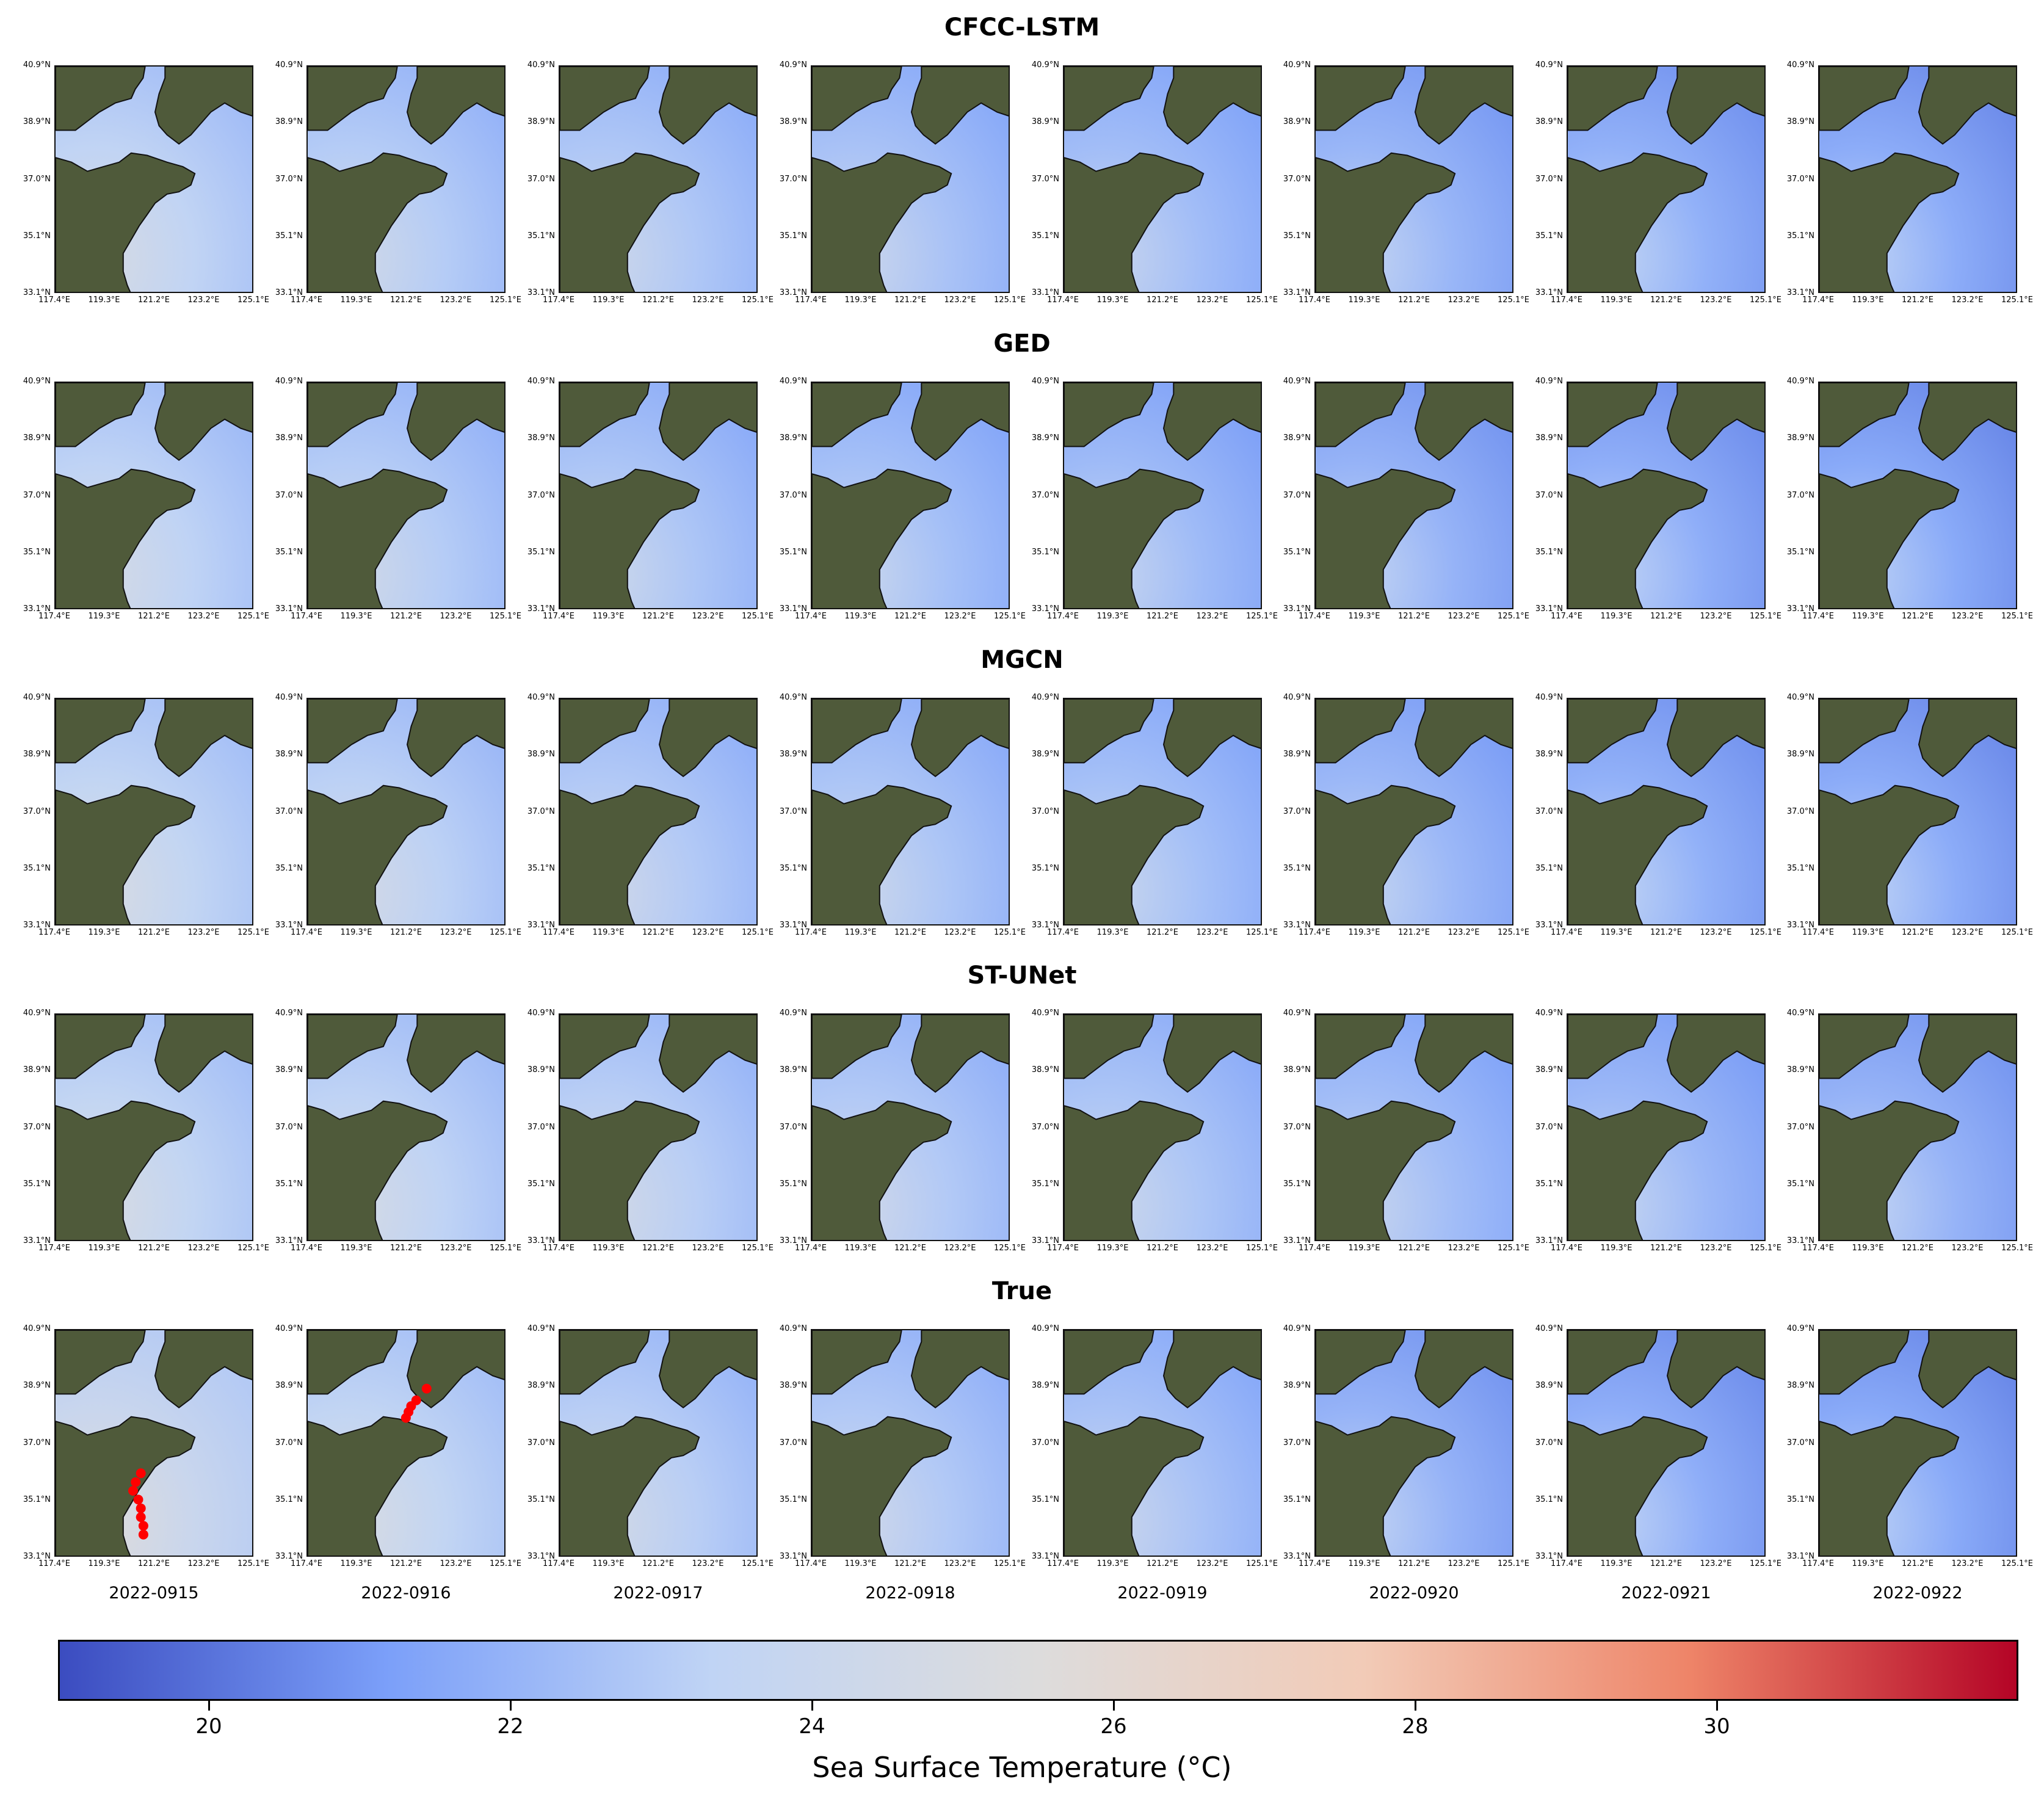 The image size is (2044, 1793). Describe the element at coordinates (511, 1706) in the screenshot. I see `colorbar-tick` at that location.